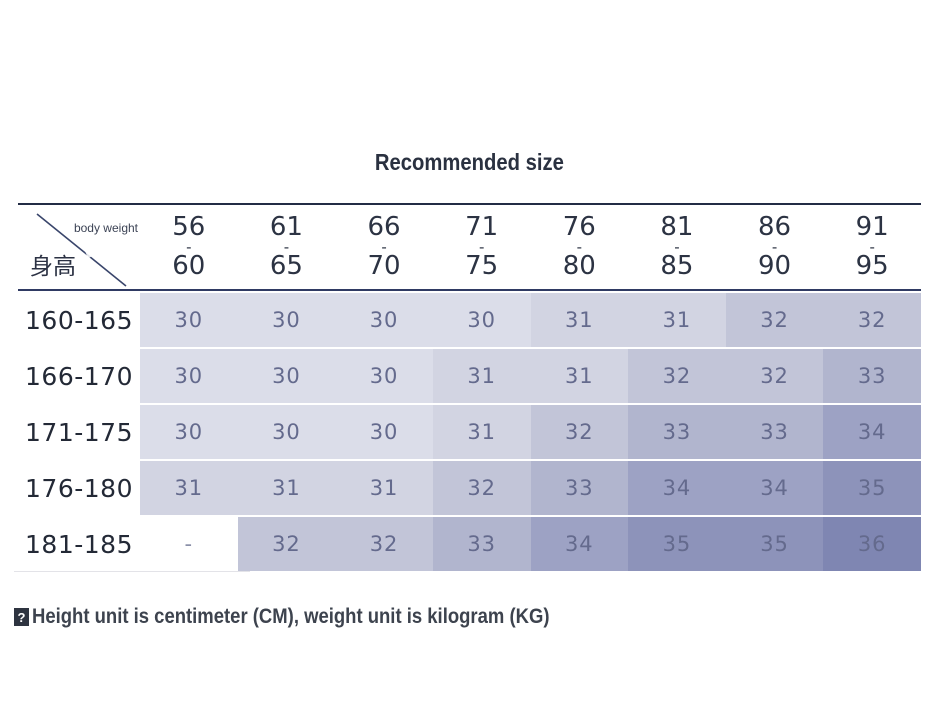 The image size is (939, 705). I want to click on weight-range-header: 86-90, so click(775, 247).